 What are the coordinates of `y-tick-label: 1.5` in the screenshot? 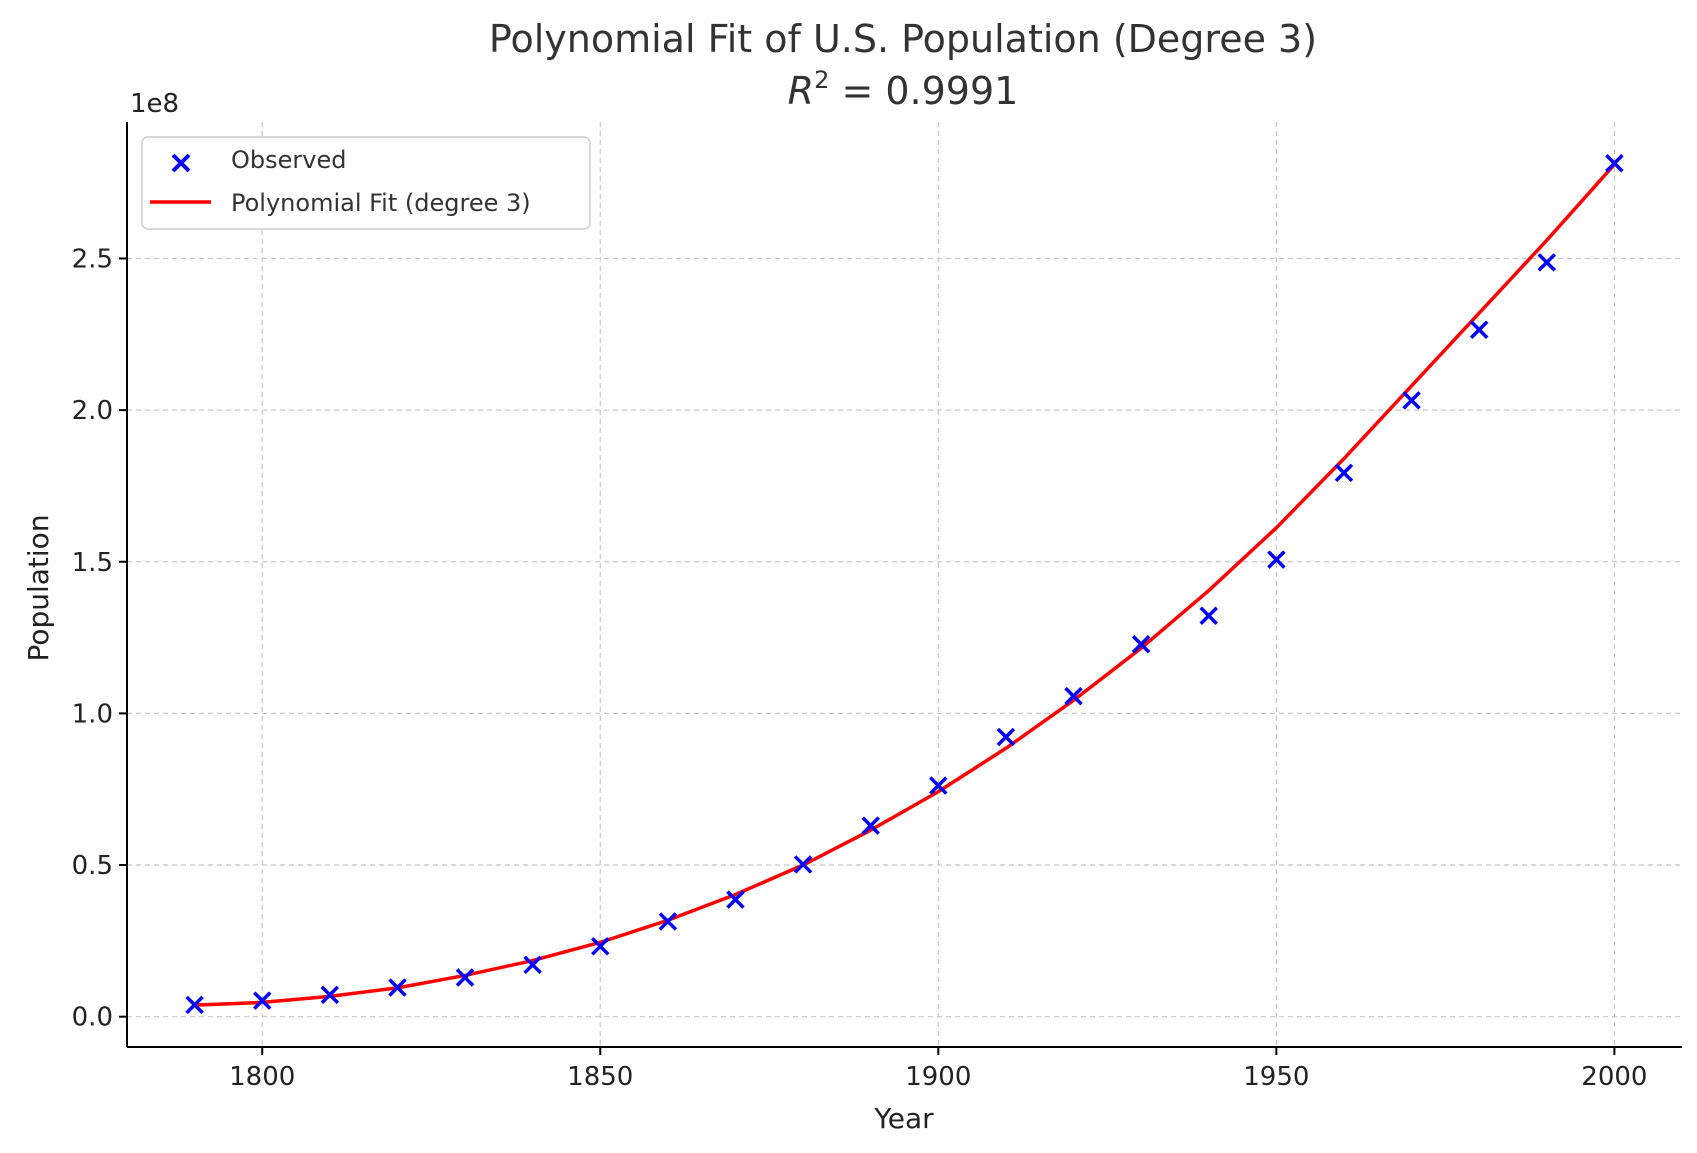 It's located at (92, 563).